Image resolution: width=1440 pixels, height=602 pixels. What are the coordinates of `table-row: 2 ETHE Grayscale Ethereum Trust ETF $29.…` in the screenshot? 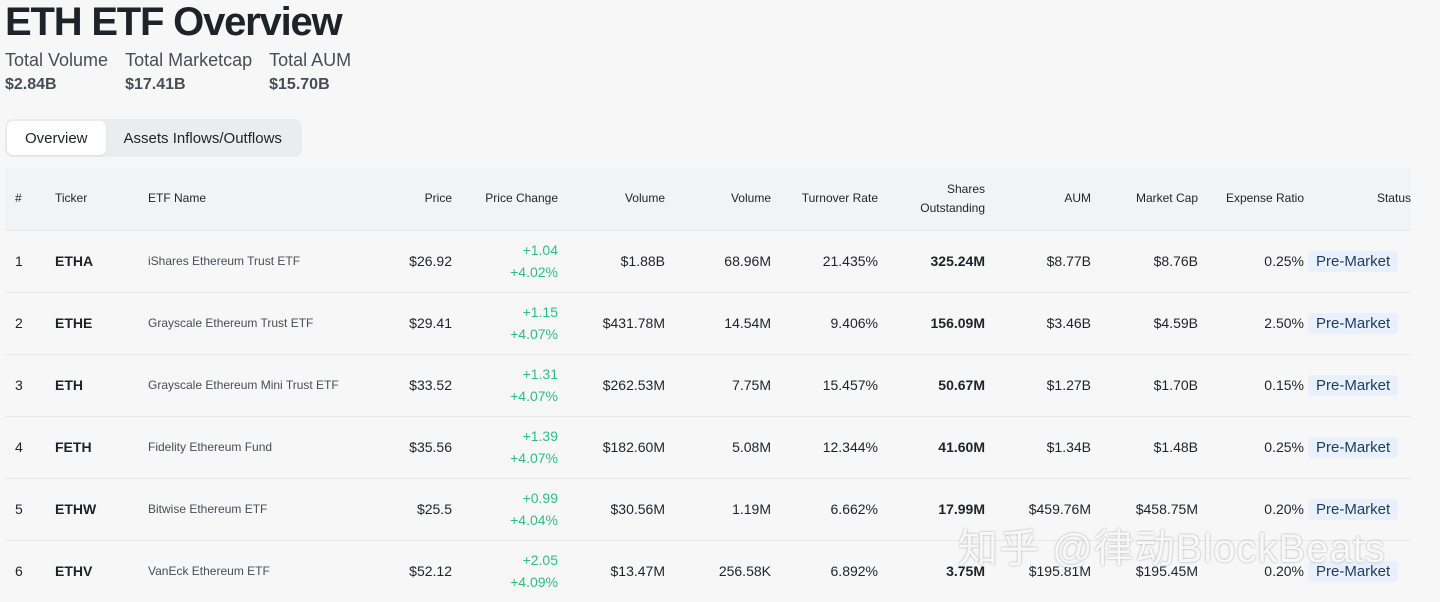 It's located at (708, 323).